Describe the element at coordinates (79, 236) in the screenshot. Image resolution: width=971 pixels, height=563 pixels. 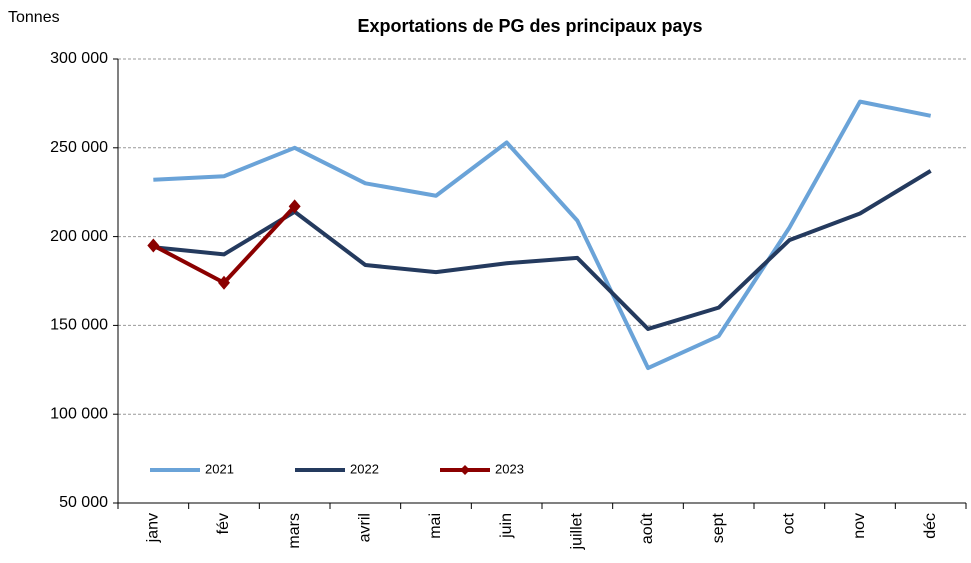
I see `y-tick-label: 200 000` at that location.